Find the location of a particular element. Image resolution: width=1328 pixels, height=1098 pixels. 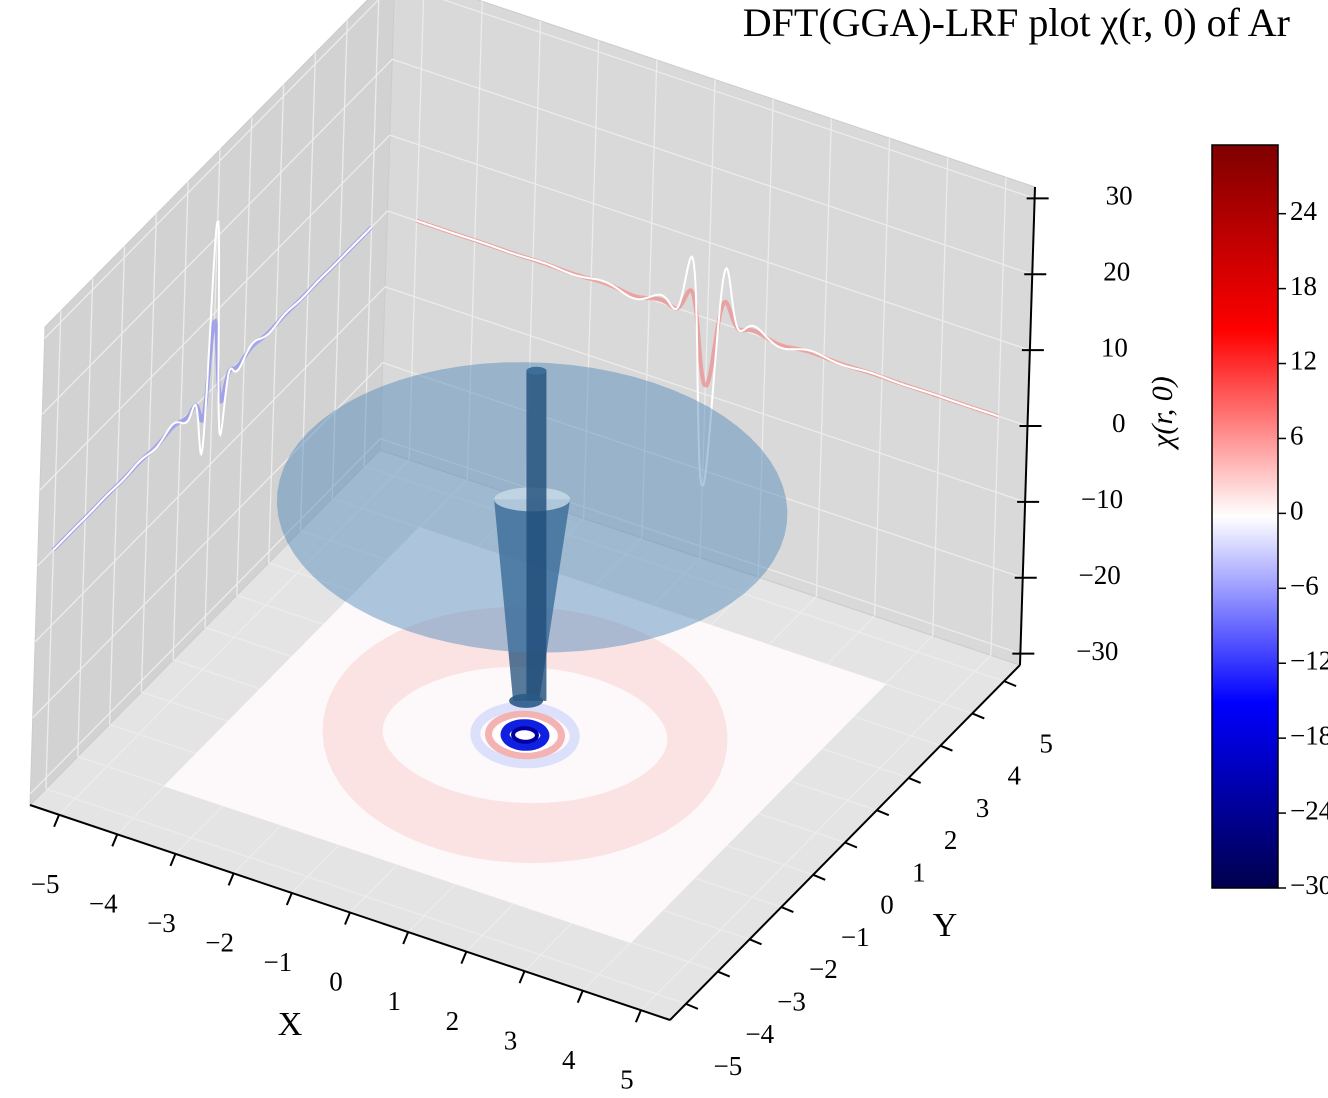

x-tick-label: 5 is located at coordinates (627, 1079).